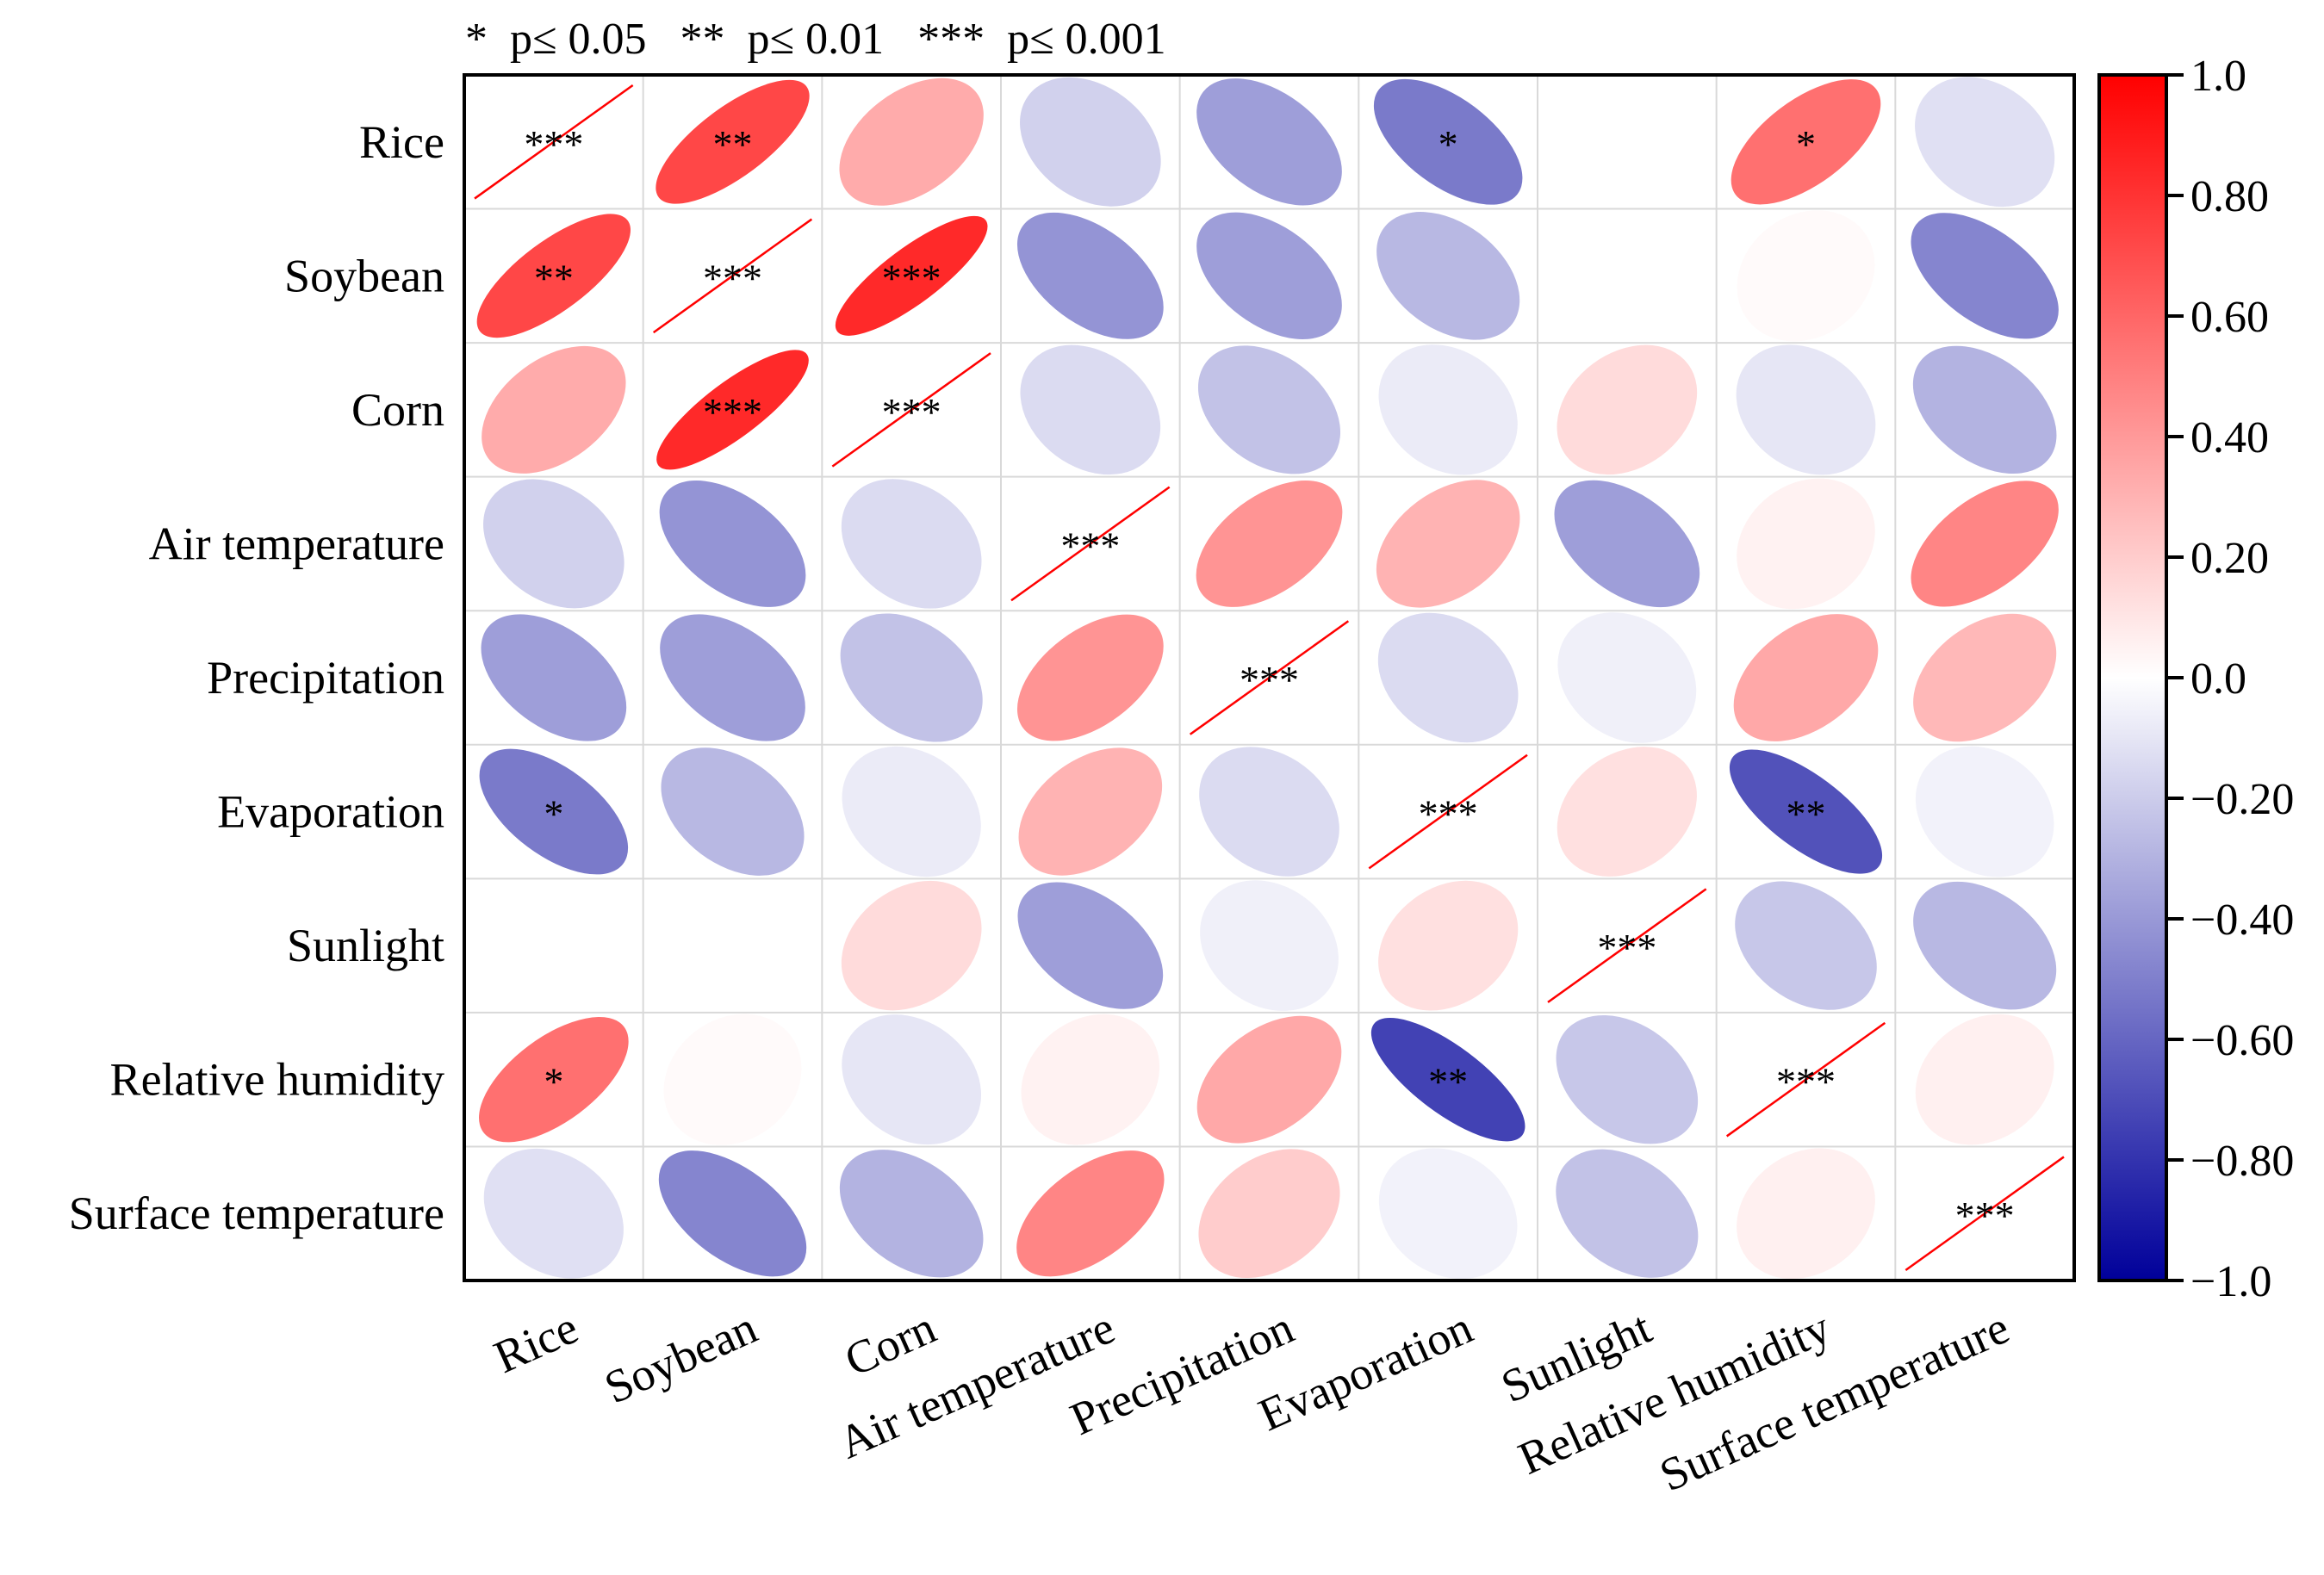 Image resolution: width=2324 pixels, height=1575 pixels. I want to click on colorbar-tick-label: 0.40, so click(2229, 437).